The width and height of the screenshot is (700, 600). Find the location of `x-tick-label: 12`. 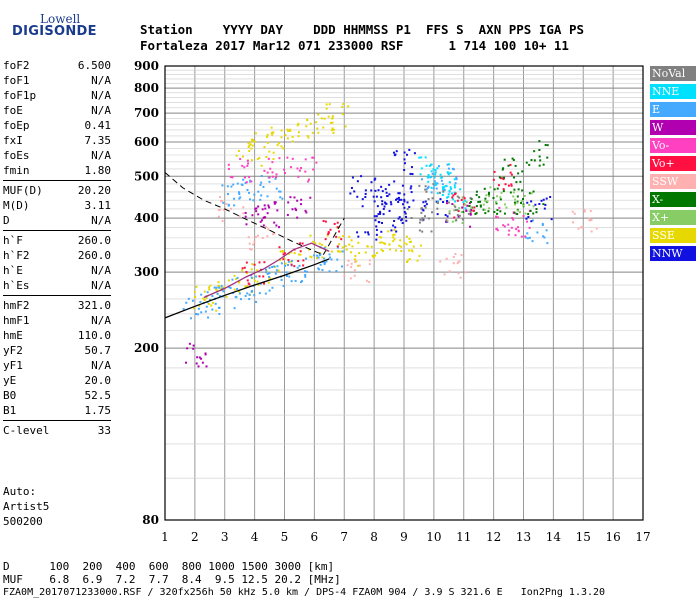

x-tick-label: 12 is located at coordinates (493, 537).